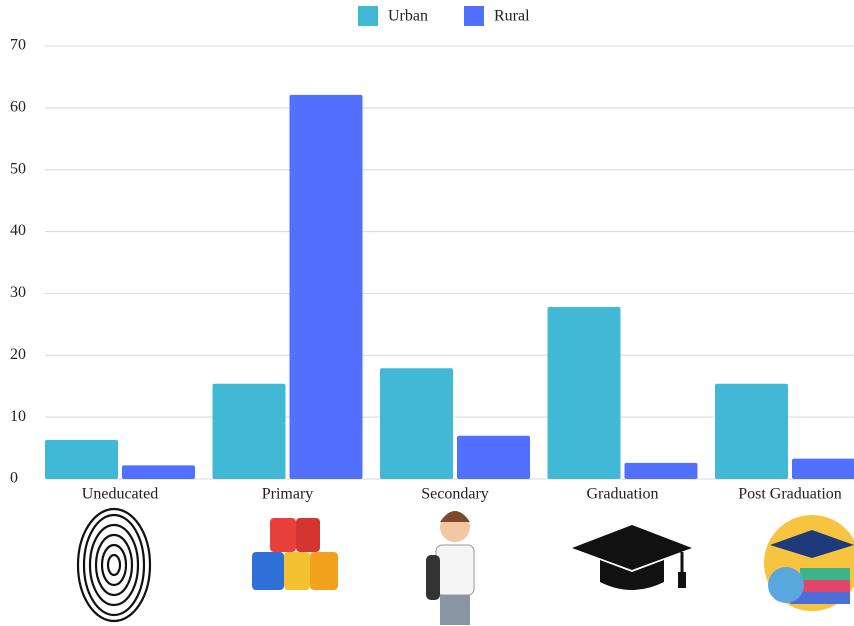  What do you see at coordinates (295, 554) in the screenshot?
I see `abc-blocks-icon` at bounding box center [295, 554].